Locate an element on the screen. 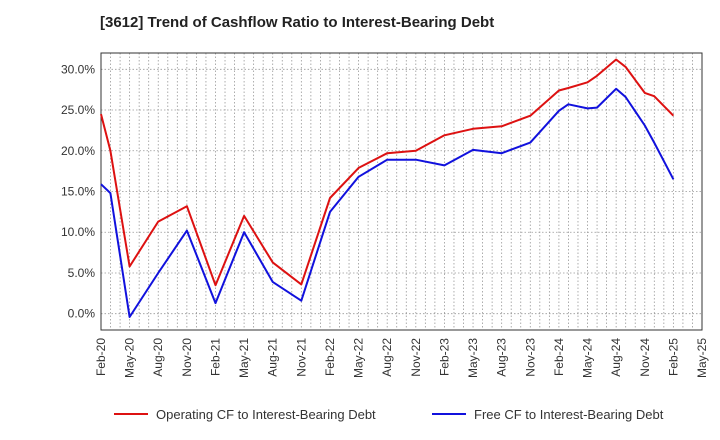 The height and width of the screenshot is (440, 720). x-tick-label: May-25 is located at coordinates (702, 358).